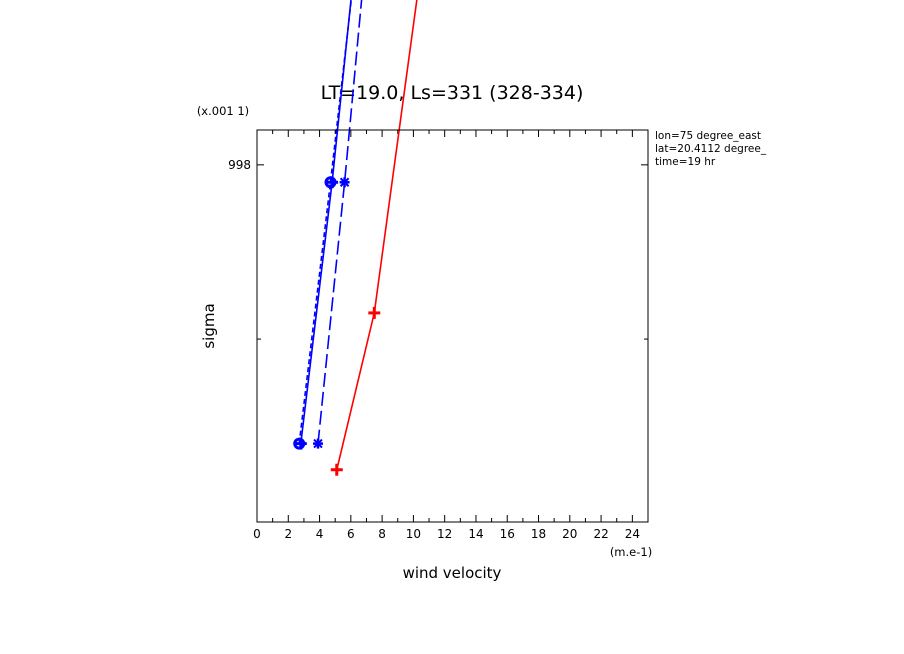 The image size is (904, 654). What do you see at coordinates (632, 534) in the screenshot?
I see `x-tick-label: 24` at bounding box center [632, 534].